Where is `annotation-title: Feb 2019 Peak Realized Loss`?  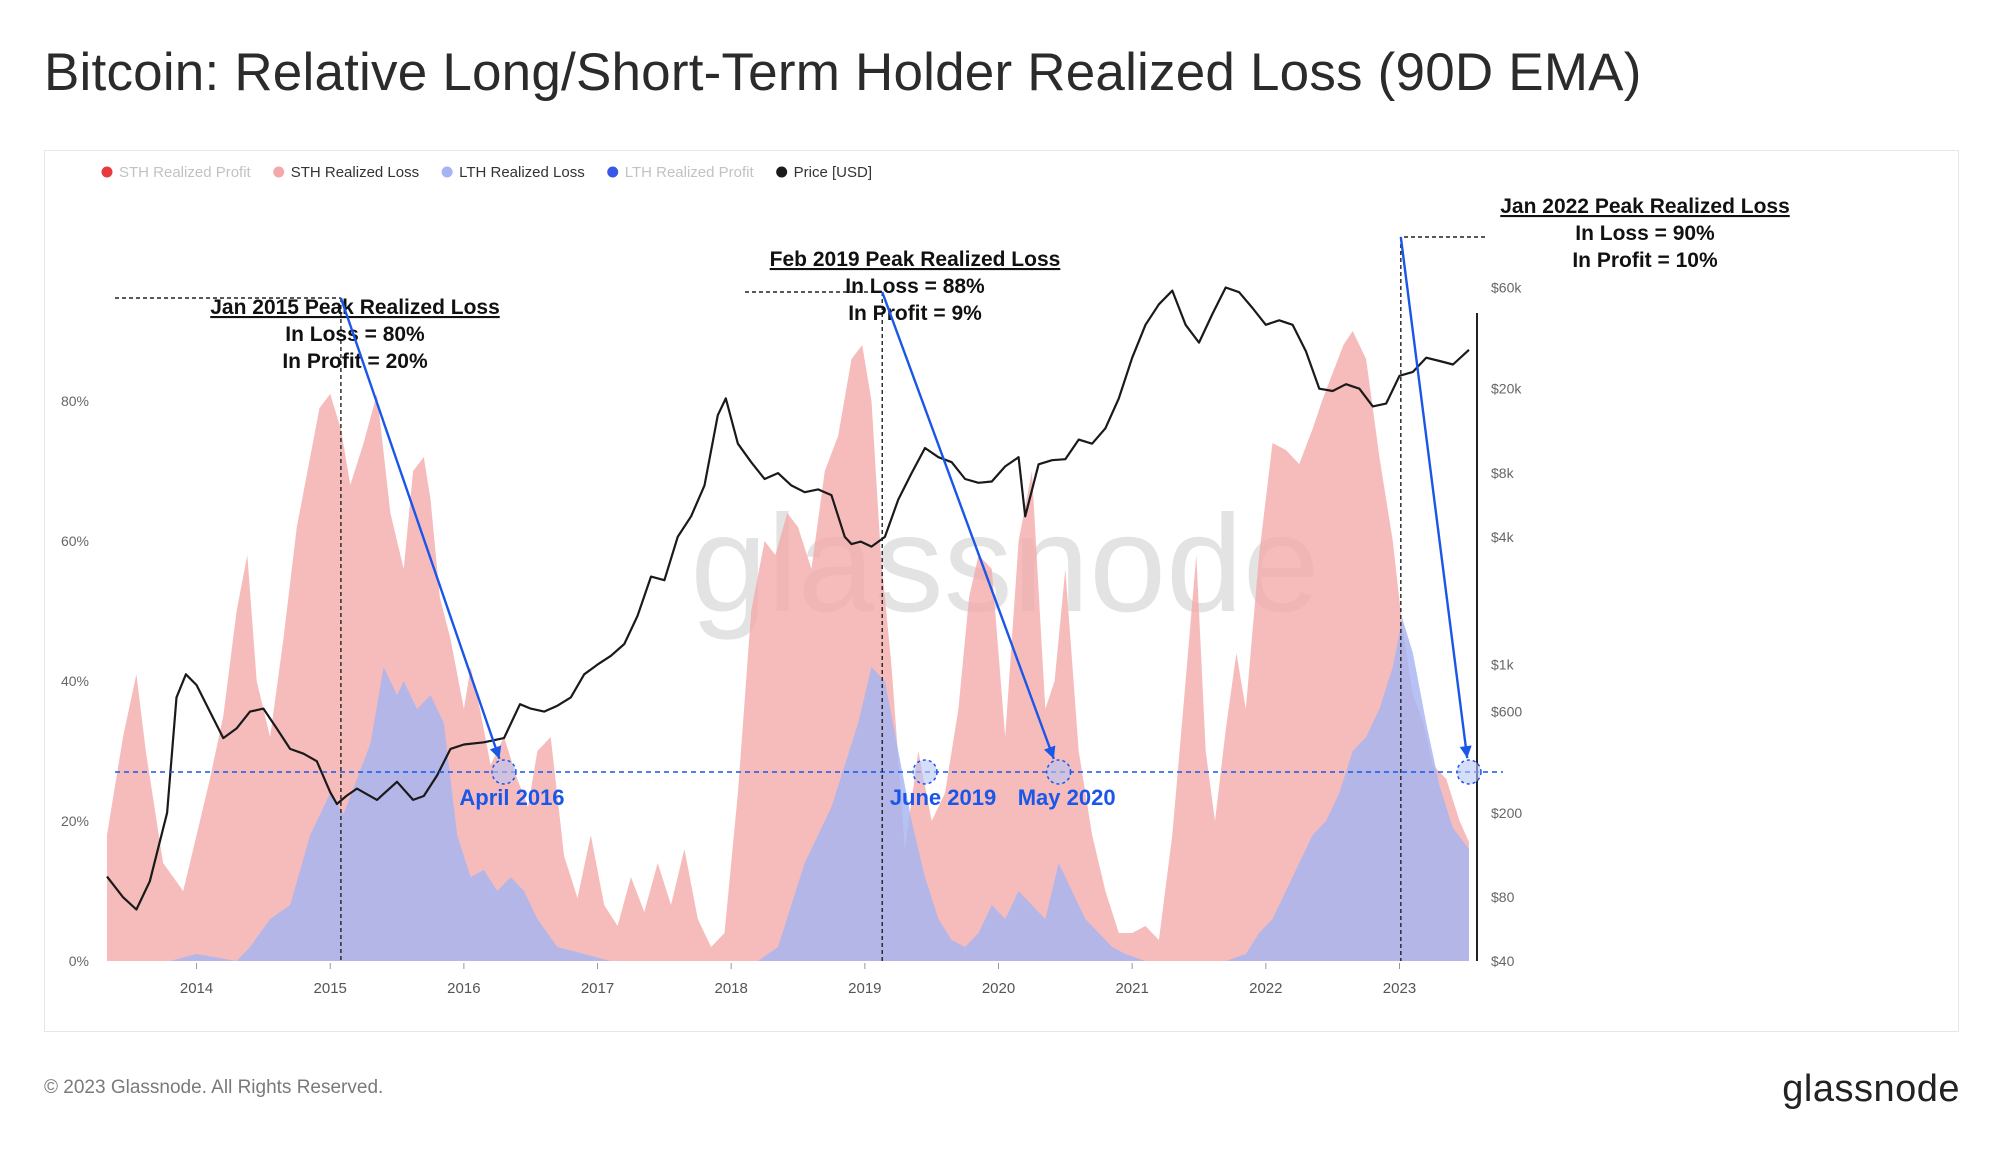
annotation-title: Feb 2019 Peak Realized Loss is located at coordinates (915, 259).